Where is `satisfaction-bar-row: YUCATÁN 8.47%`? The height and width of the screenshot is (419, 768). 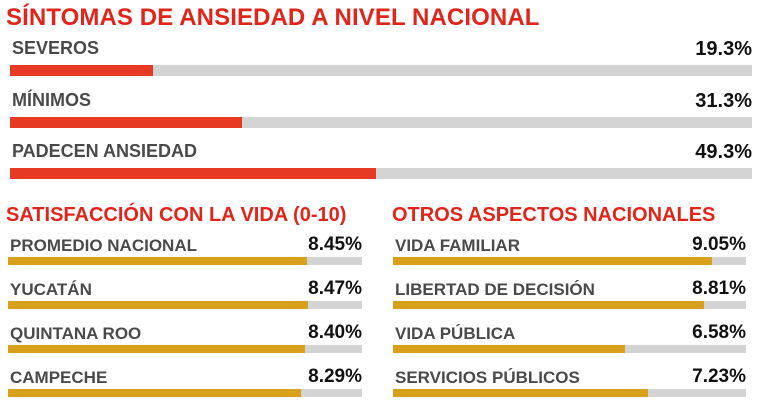 satisfaction-bar-row: YUCATÁN 8.47% is located at coordinates (185, 296).